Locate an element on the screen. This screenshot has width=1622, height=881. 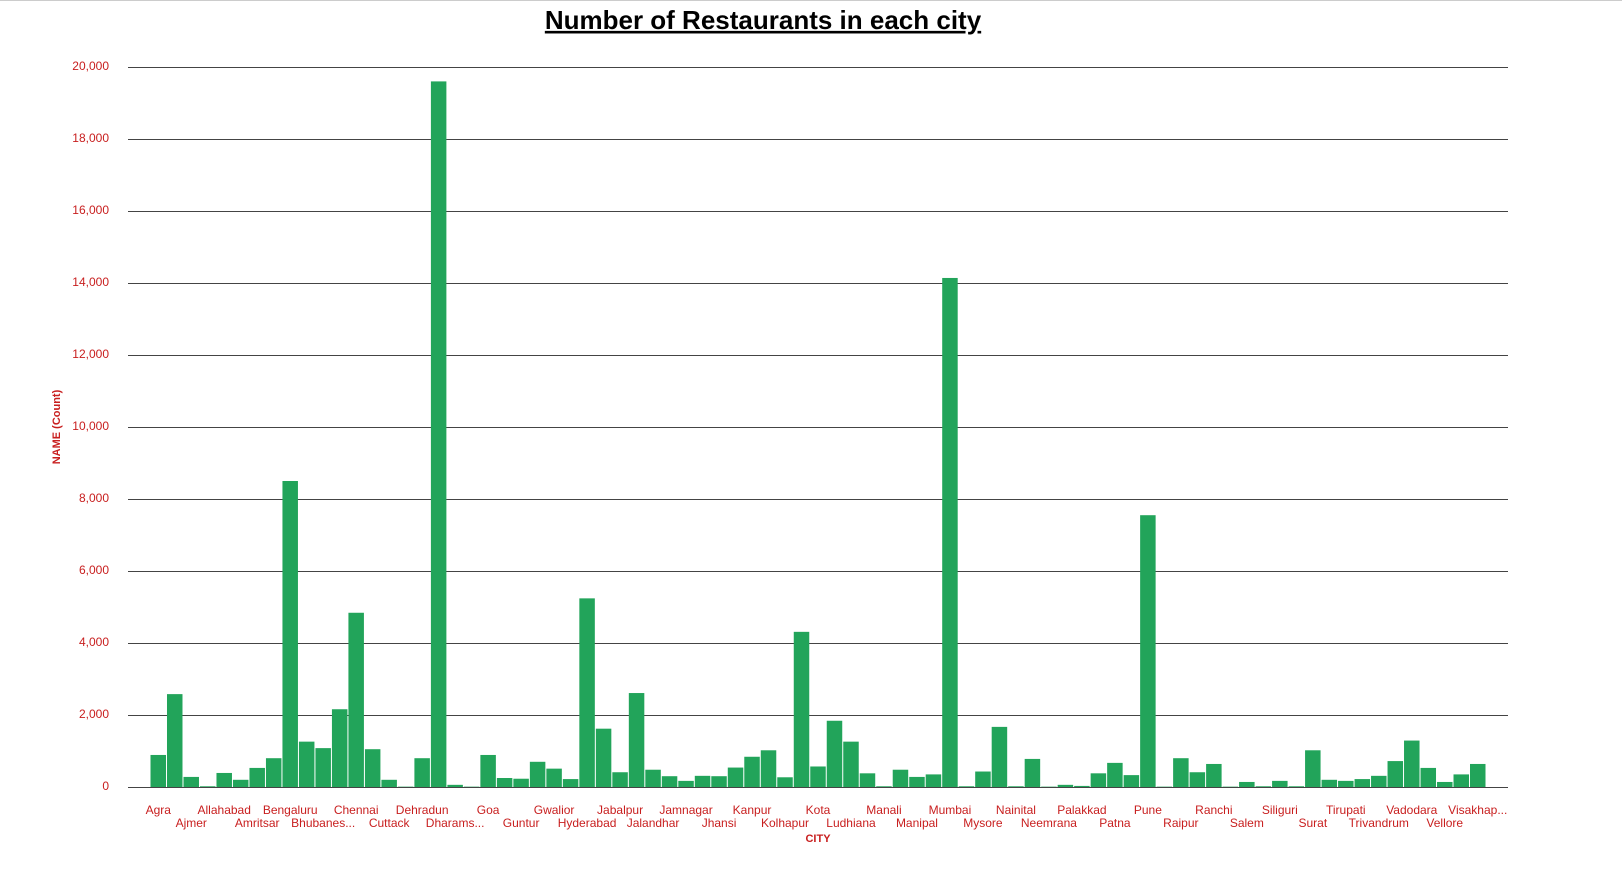
x-tick-label: Patna is located at coordinates (1115, 823).